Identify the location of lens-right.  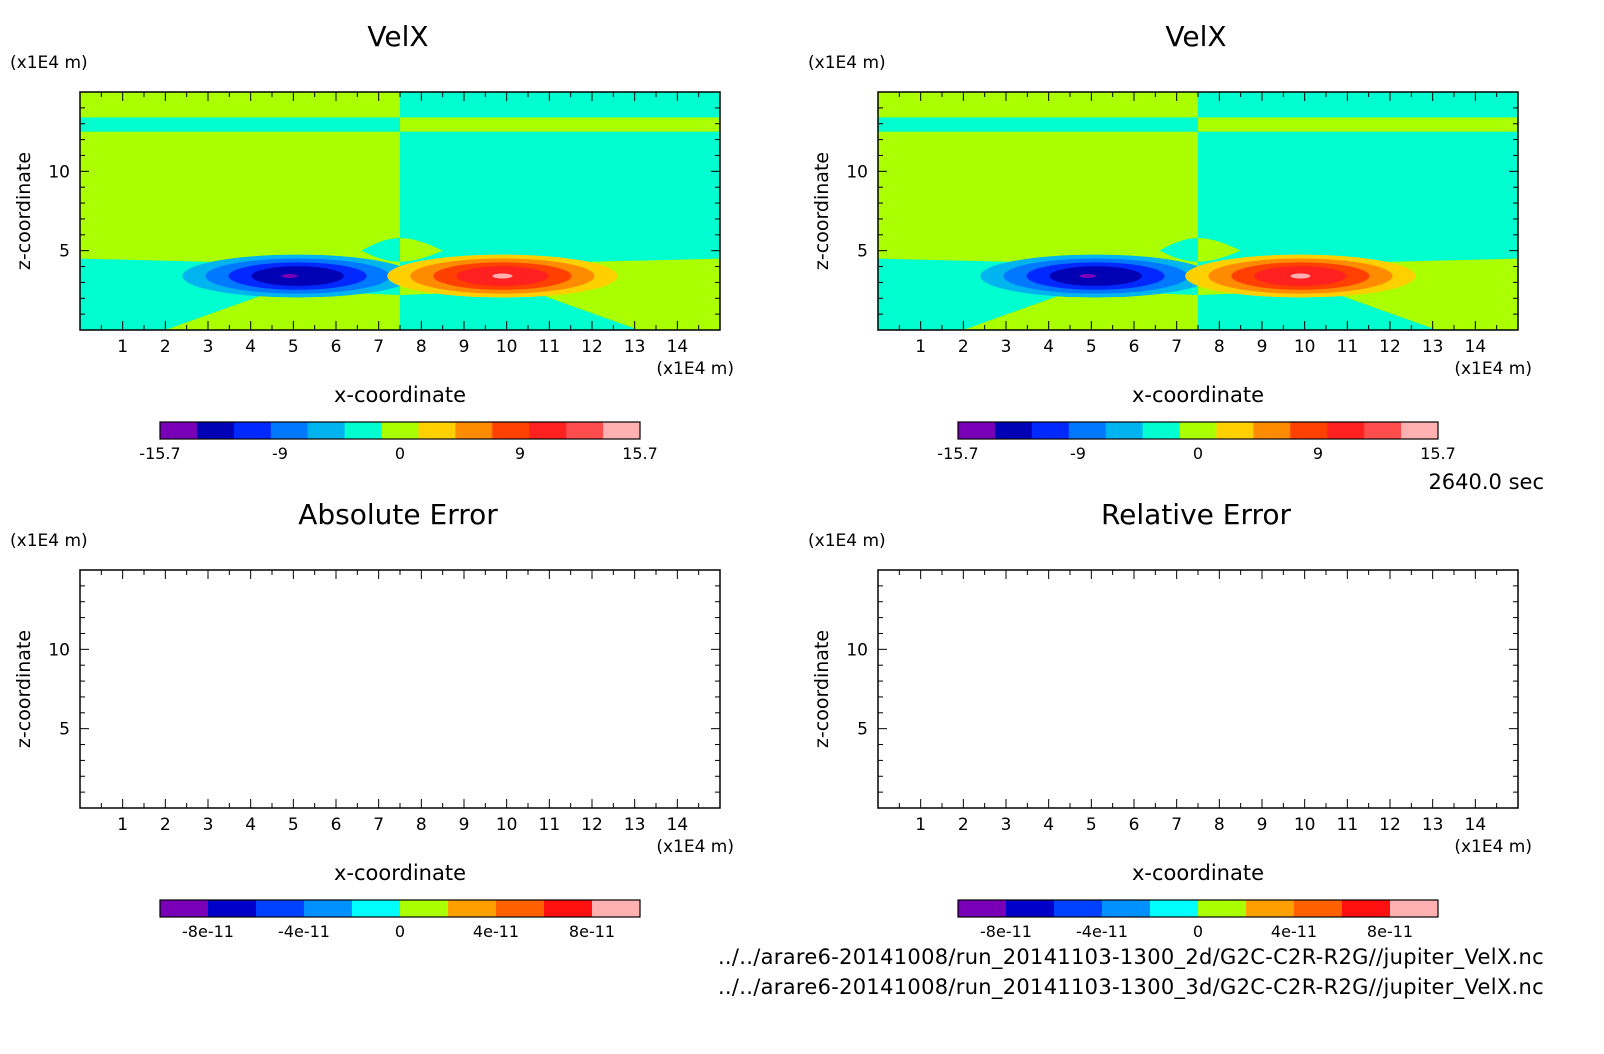
(1219, 249).